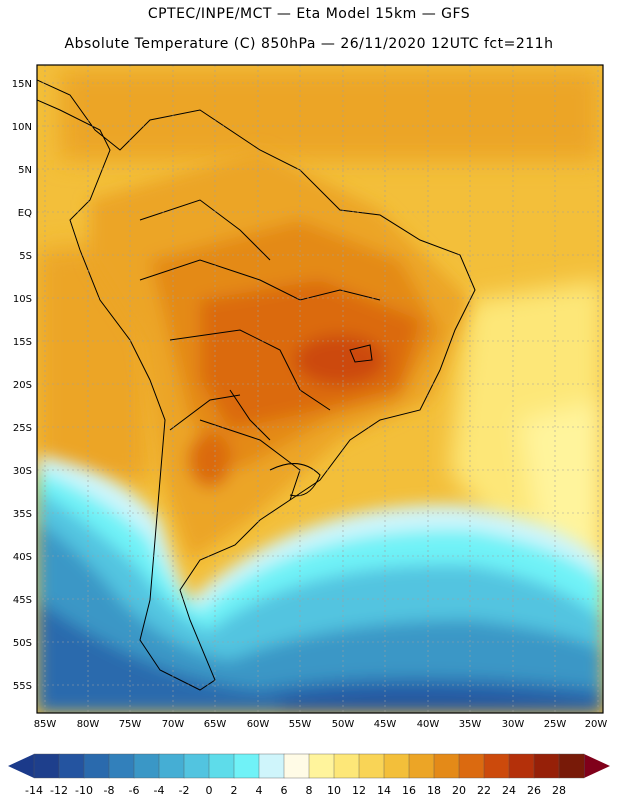 This screenshot has height=800, width=618. What do you see at coordinates (309, 790) in the screenshot?
I see `colorbar-tick-label: 8` at bounding box center [309, 790].